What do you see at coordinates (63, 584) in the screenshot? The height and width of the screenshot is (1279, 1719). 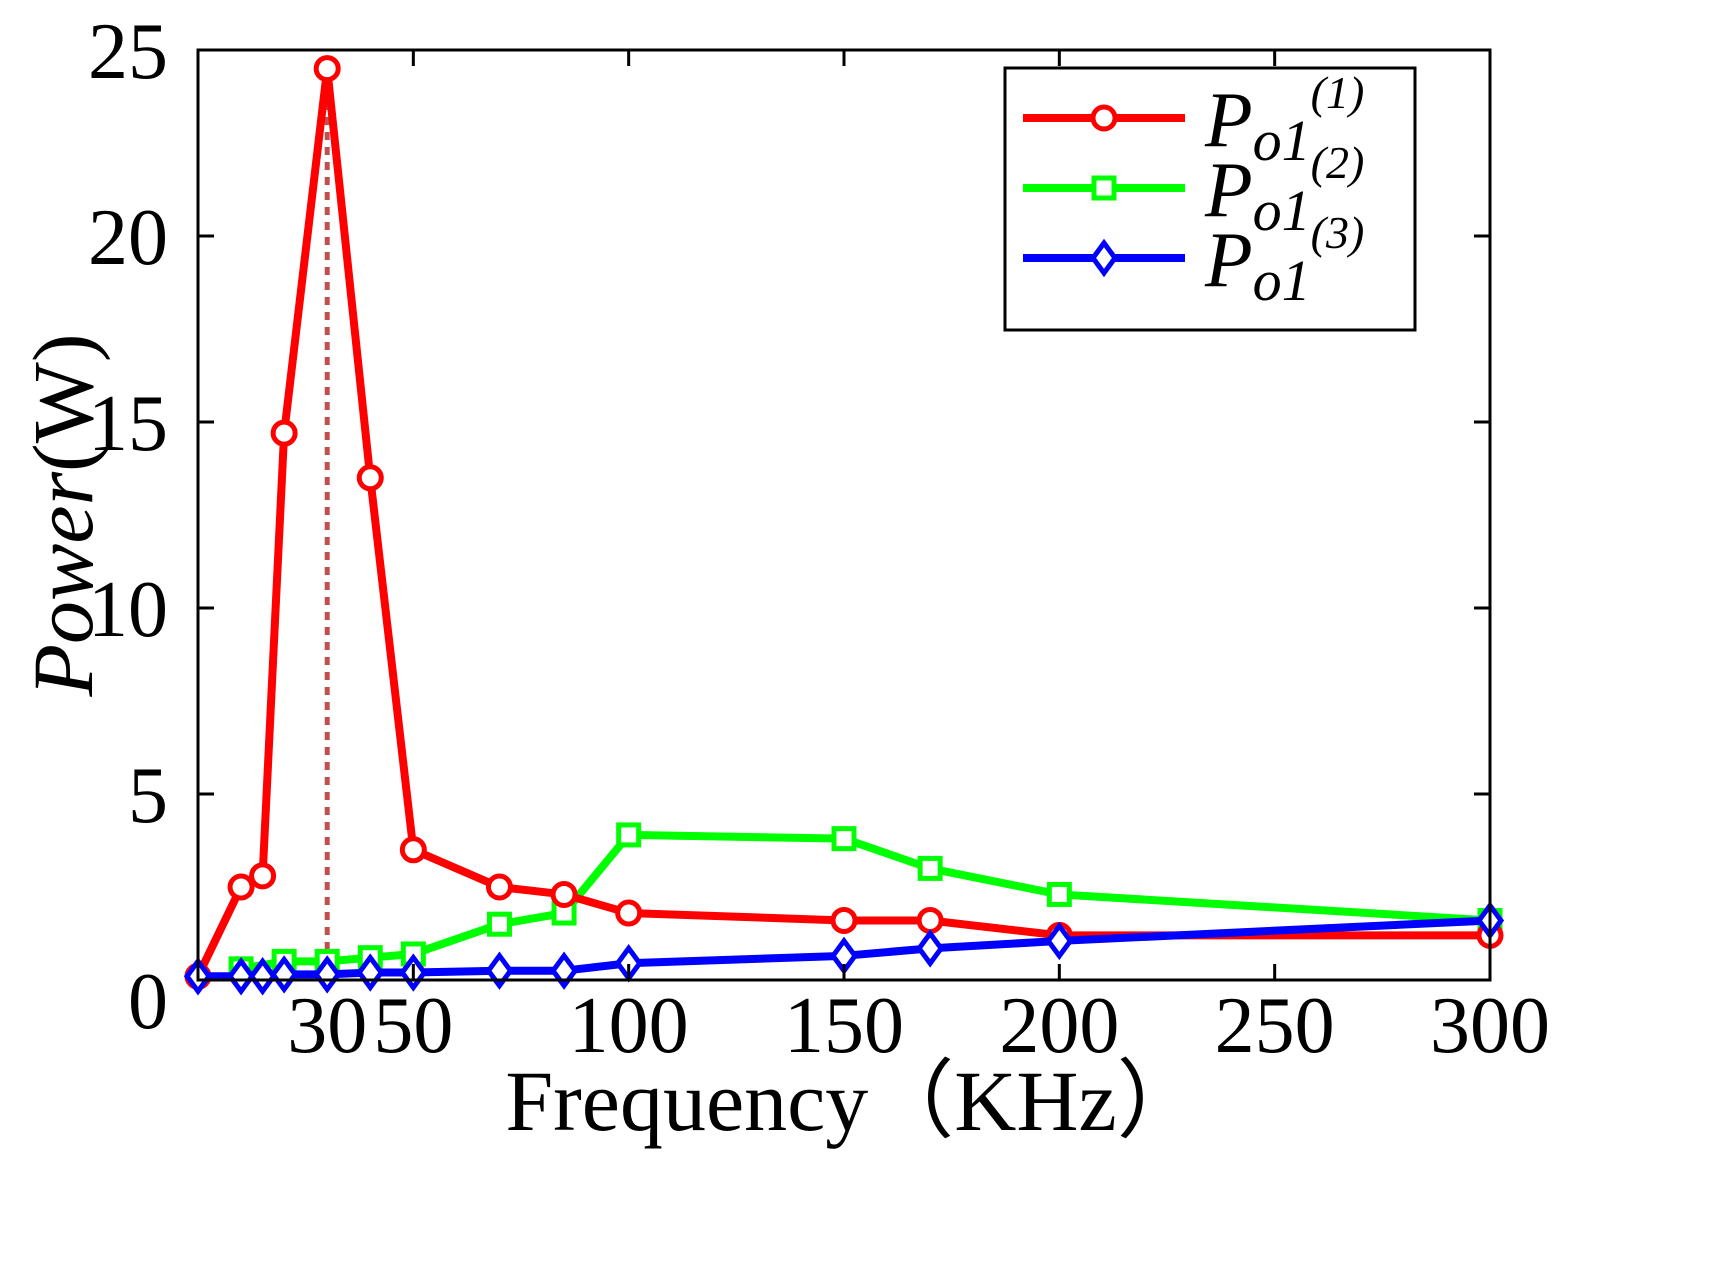 I see `y-axis-title-italic: Power` at bounding box center [63, 584].